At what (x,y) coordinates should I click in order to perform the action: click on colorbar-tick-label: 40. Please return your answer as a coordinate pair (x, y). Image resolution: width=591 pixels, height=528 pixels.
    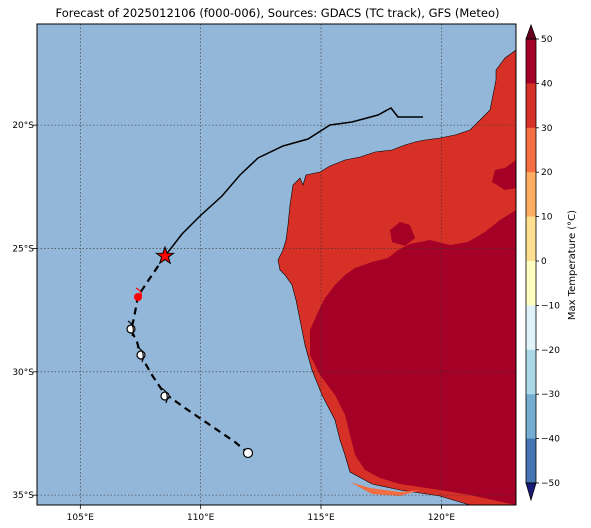
    Looking at the image, I should click on (547, 84).